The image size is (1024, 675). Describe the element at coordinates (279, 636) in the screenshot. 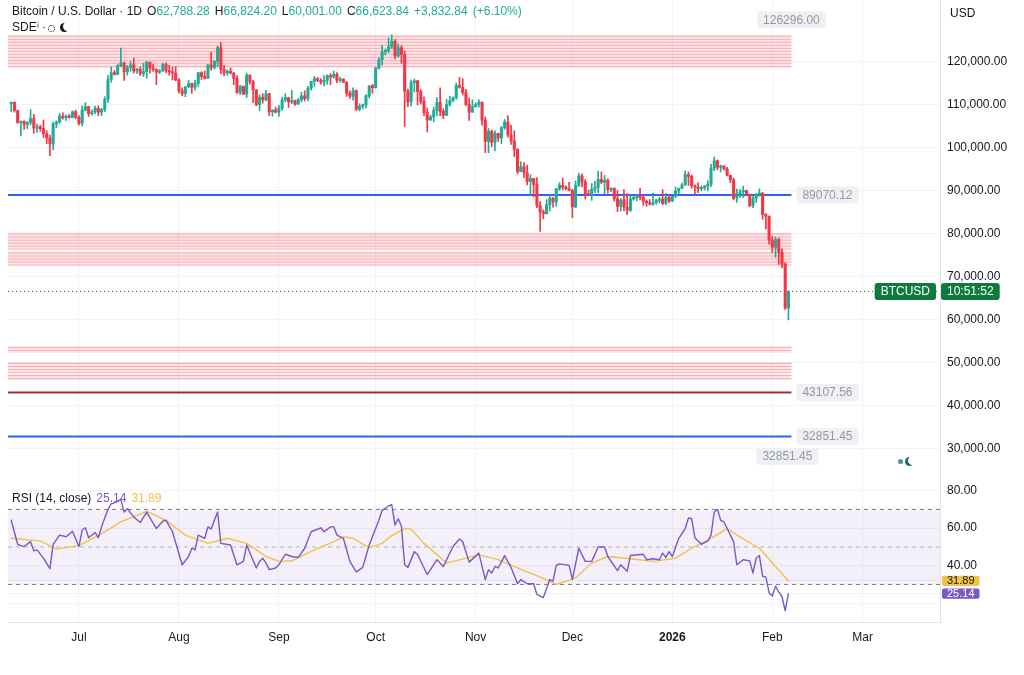

I see `x-tick-label: Sep` at that location.